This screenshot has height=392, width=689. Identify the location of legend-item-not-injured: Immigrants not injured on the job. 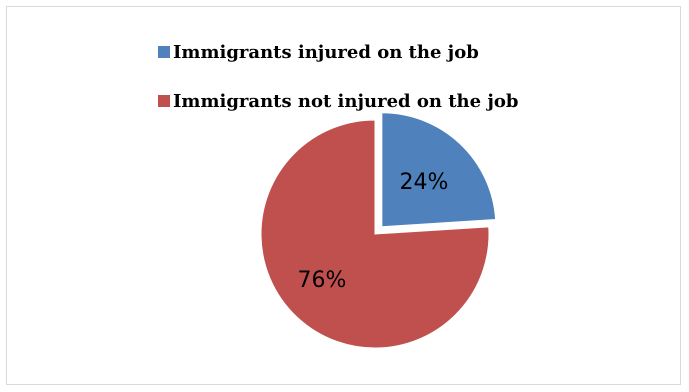
(338, 101).